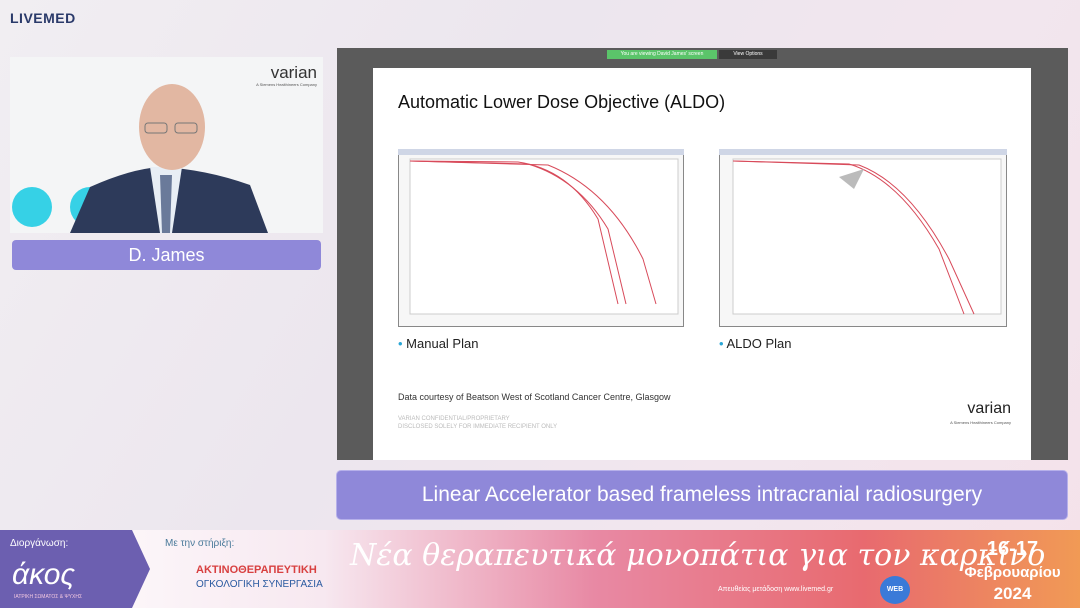 This screenshot has height=608, width=1080. What do you see at coordinates (140, 158) in the screenshot?
I see `webcam-image` at bounding box center [140, 158].